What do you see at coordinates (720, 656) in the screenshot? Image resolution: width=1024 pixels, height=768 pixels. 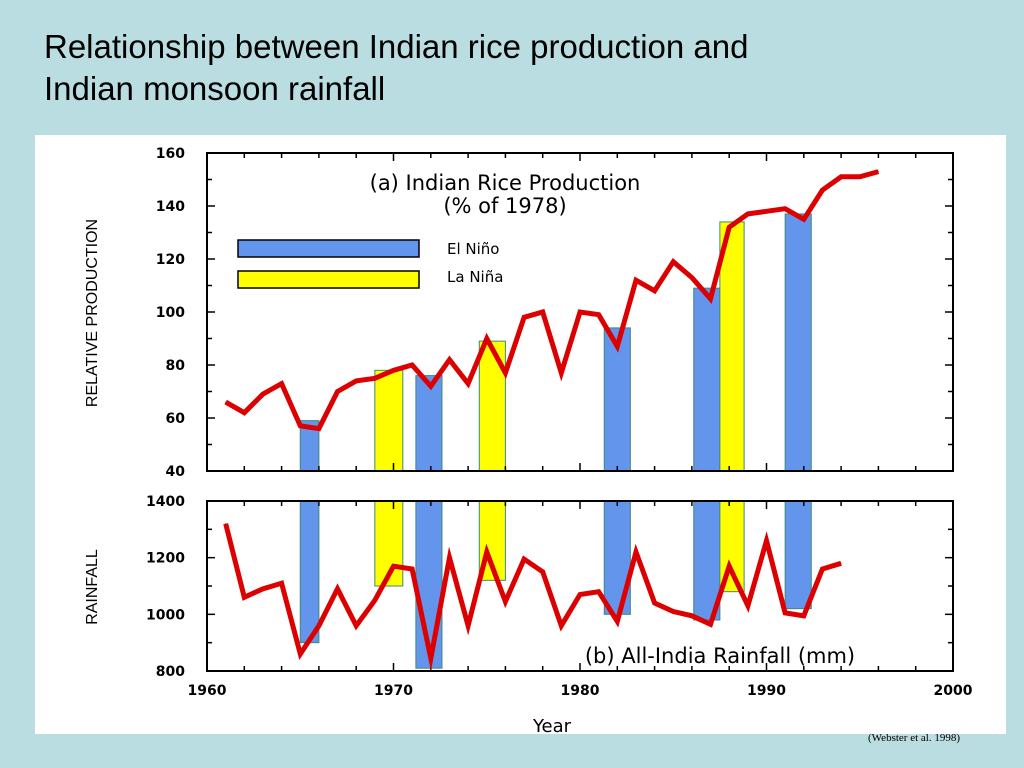 I see `chart-b-title: (b) All-India Rainfall (mm)` at bounding box center [720, 656].